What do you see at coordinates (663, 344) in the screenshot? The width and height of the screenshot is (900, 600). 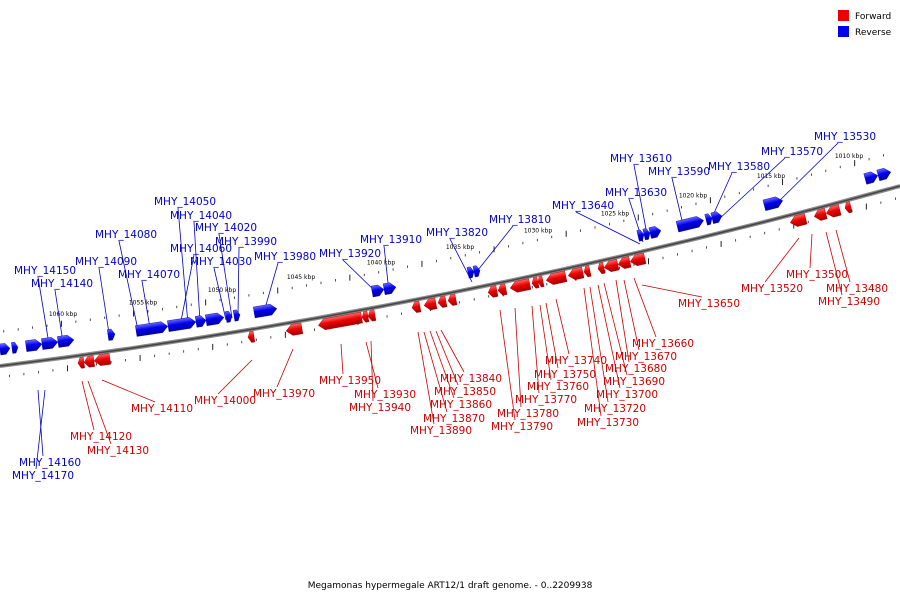 I see `gene-label: MHY_13660` at bounding box center [663, 344].